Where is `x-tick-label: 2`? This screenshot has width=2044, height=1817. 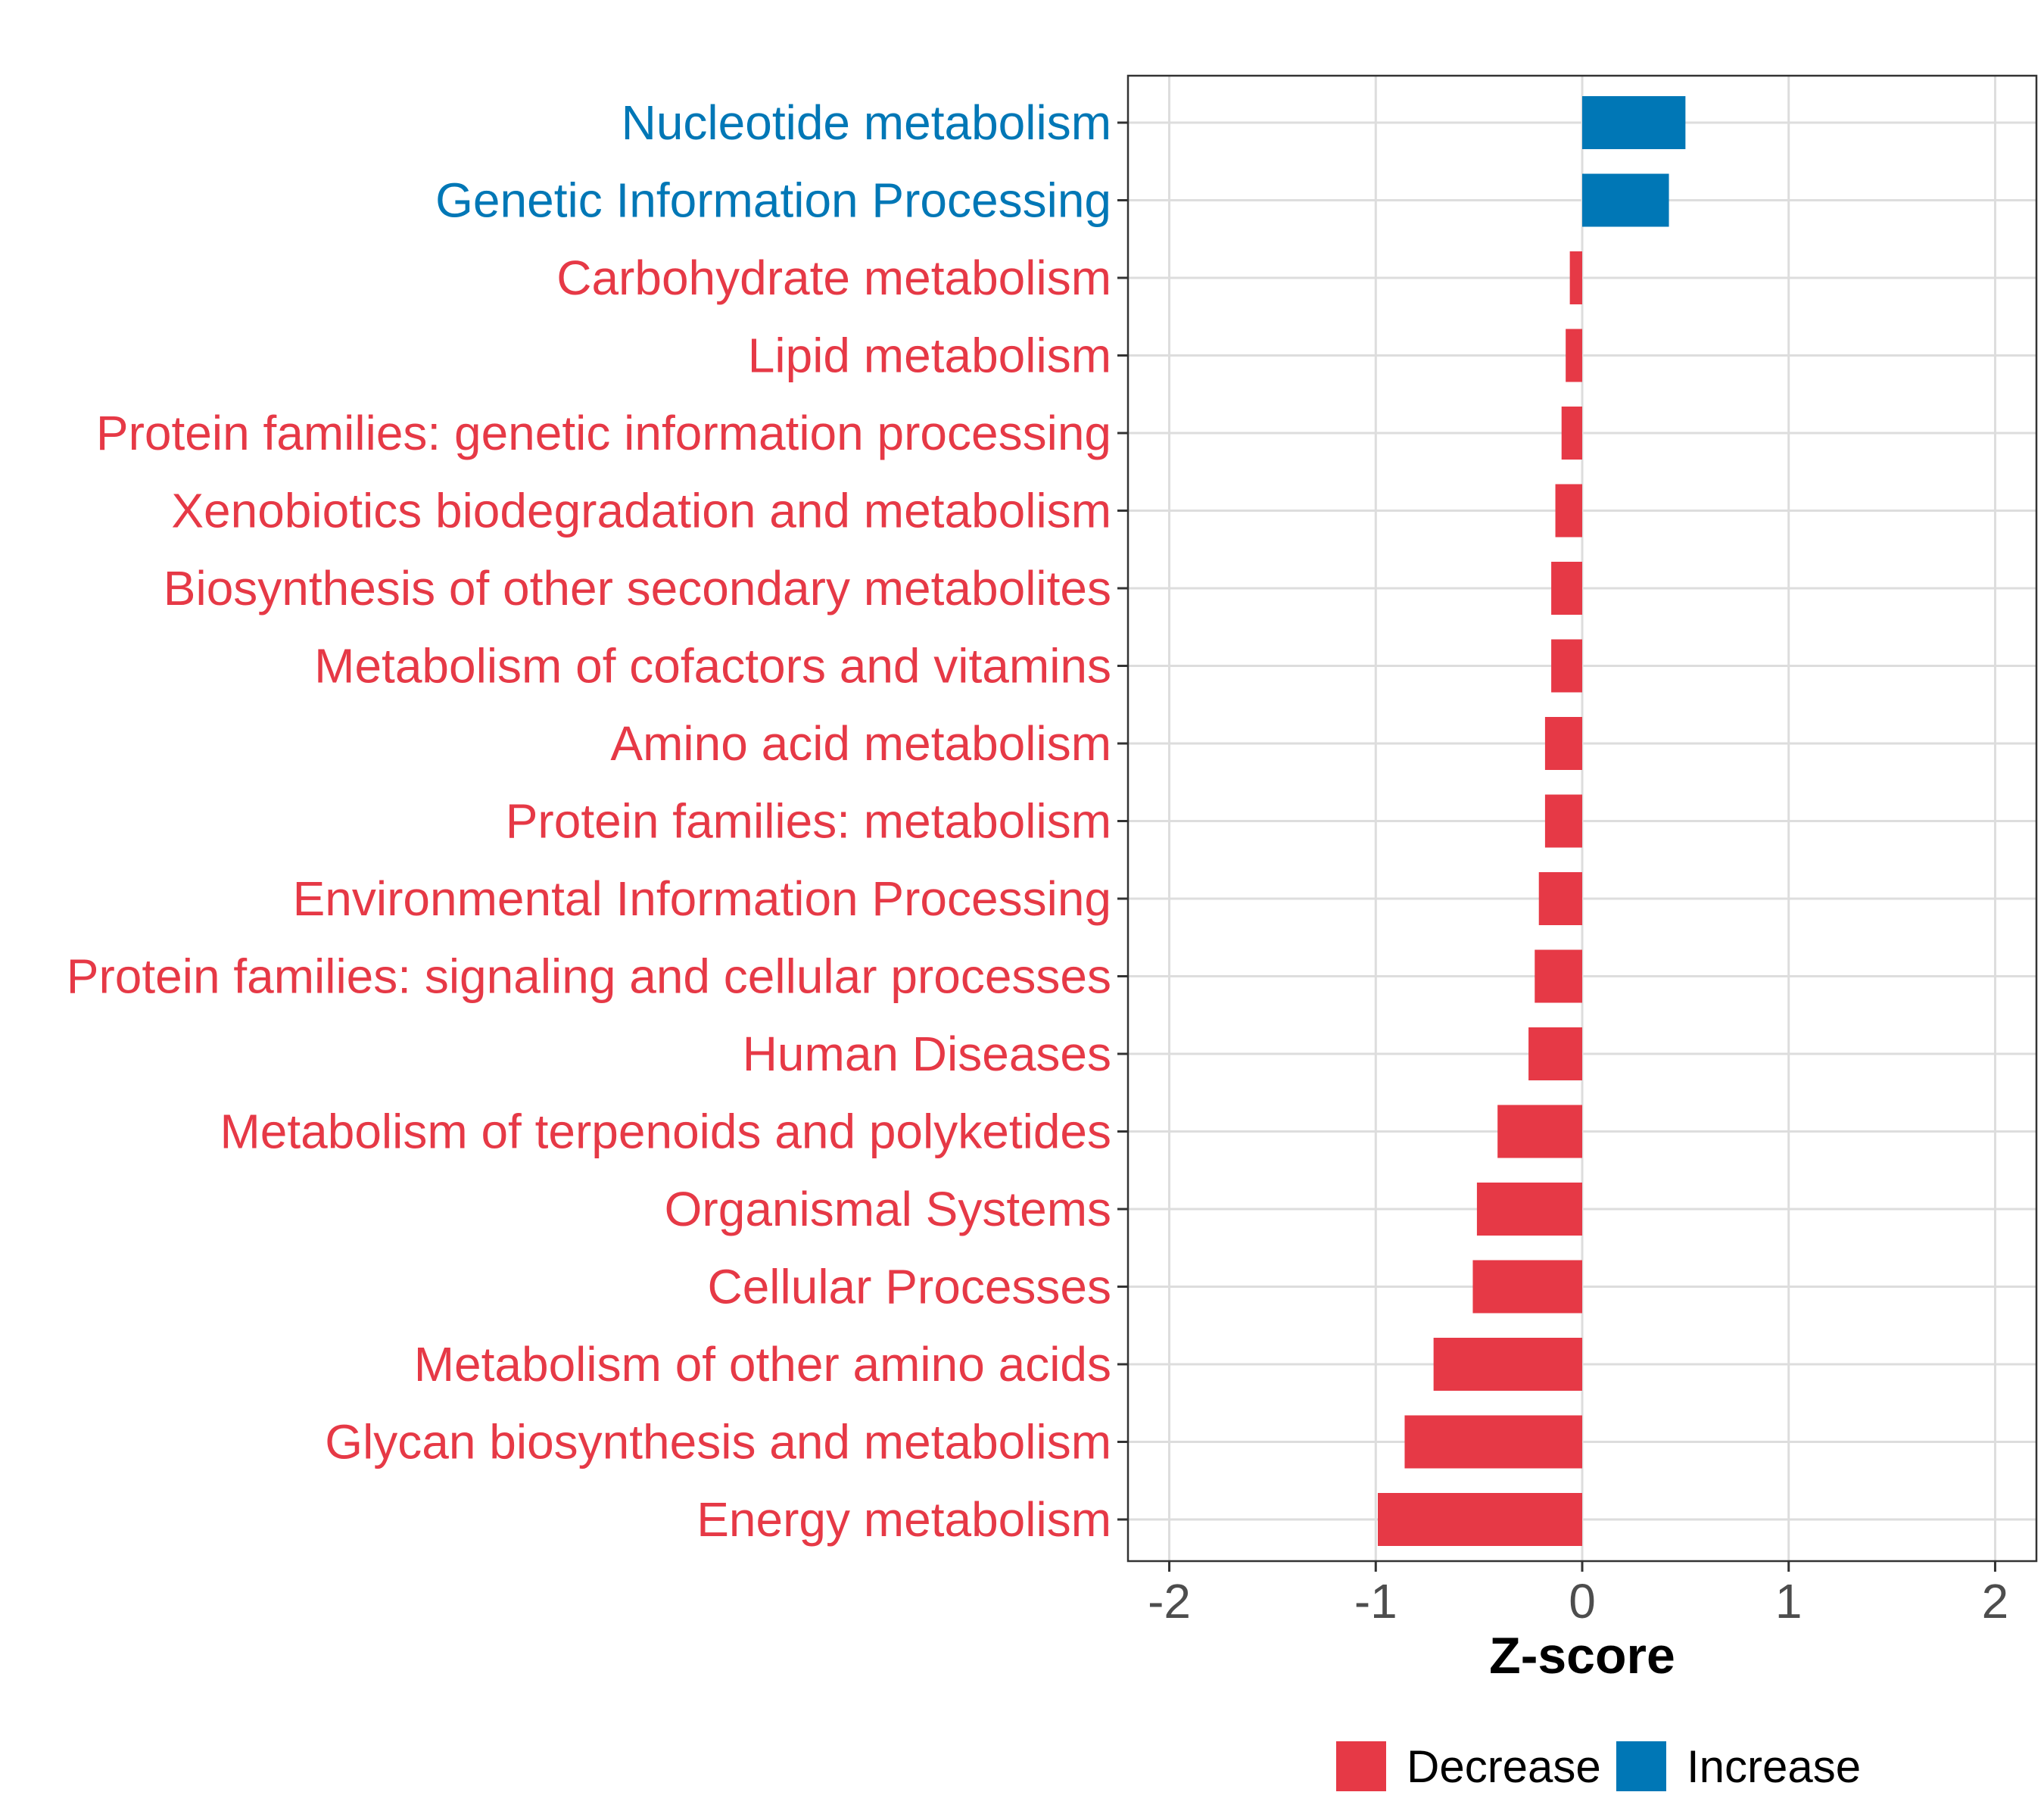
x-tick-label: 2 is located at coordinates (1995, 1601).